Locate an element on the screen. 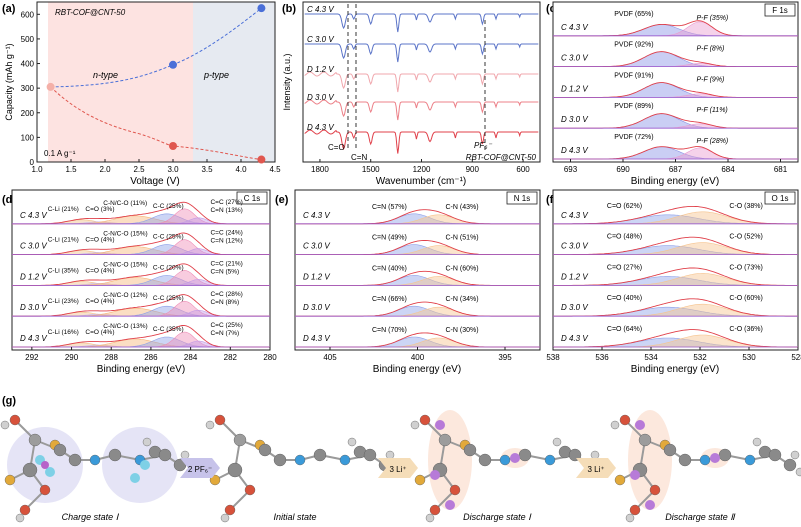  element-box-e is located at coordinates (522, 198).